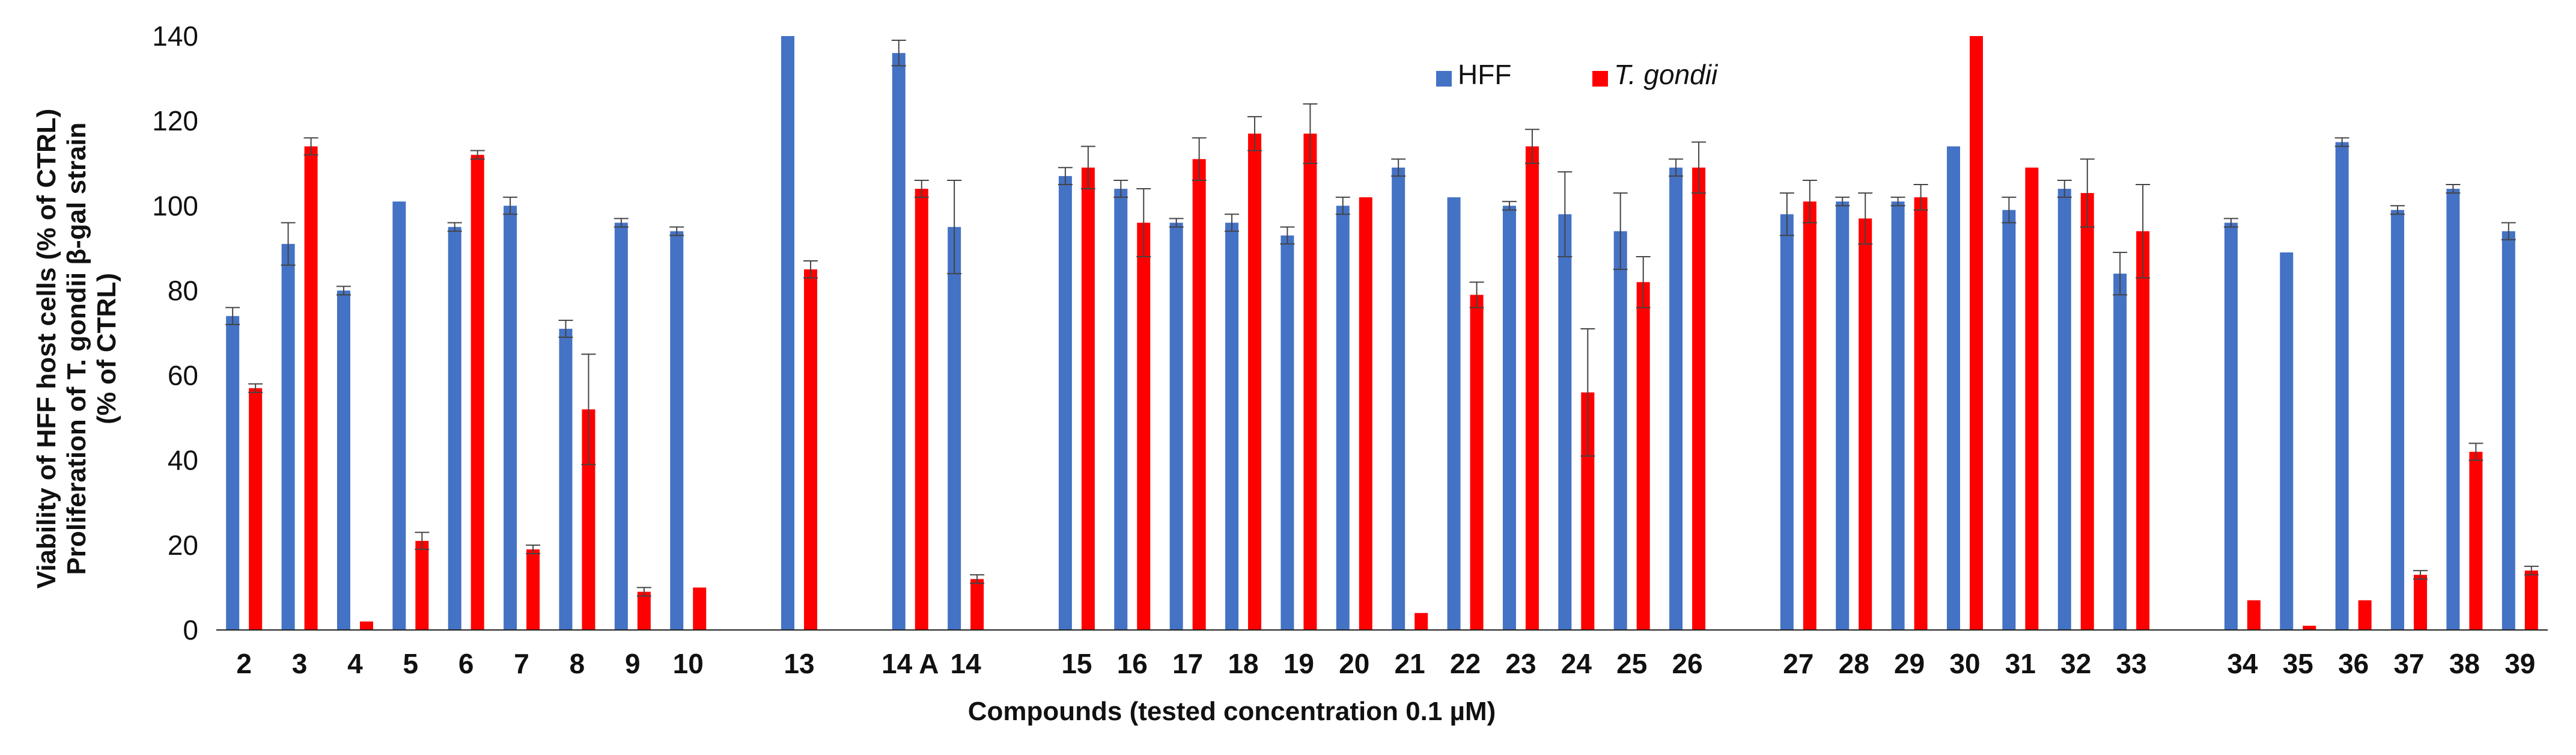 Image resolution: width=2576 pixels, height=755 pixels. Describe the element at coordinates (910, 663) in the screenshot. I see `x-tick-label: 14 A` at that location.